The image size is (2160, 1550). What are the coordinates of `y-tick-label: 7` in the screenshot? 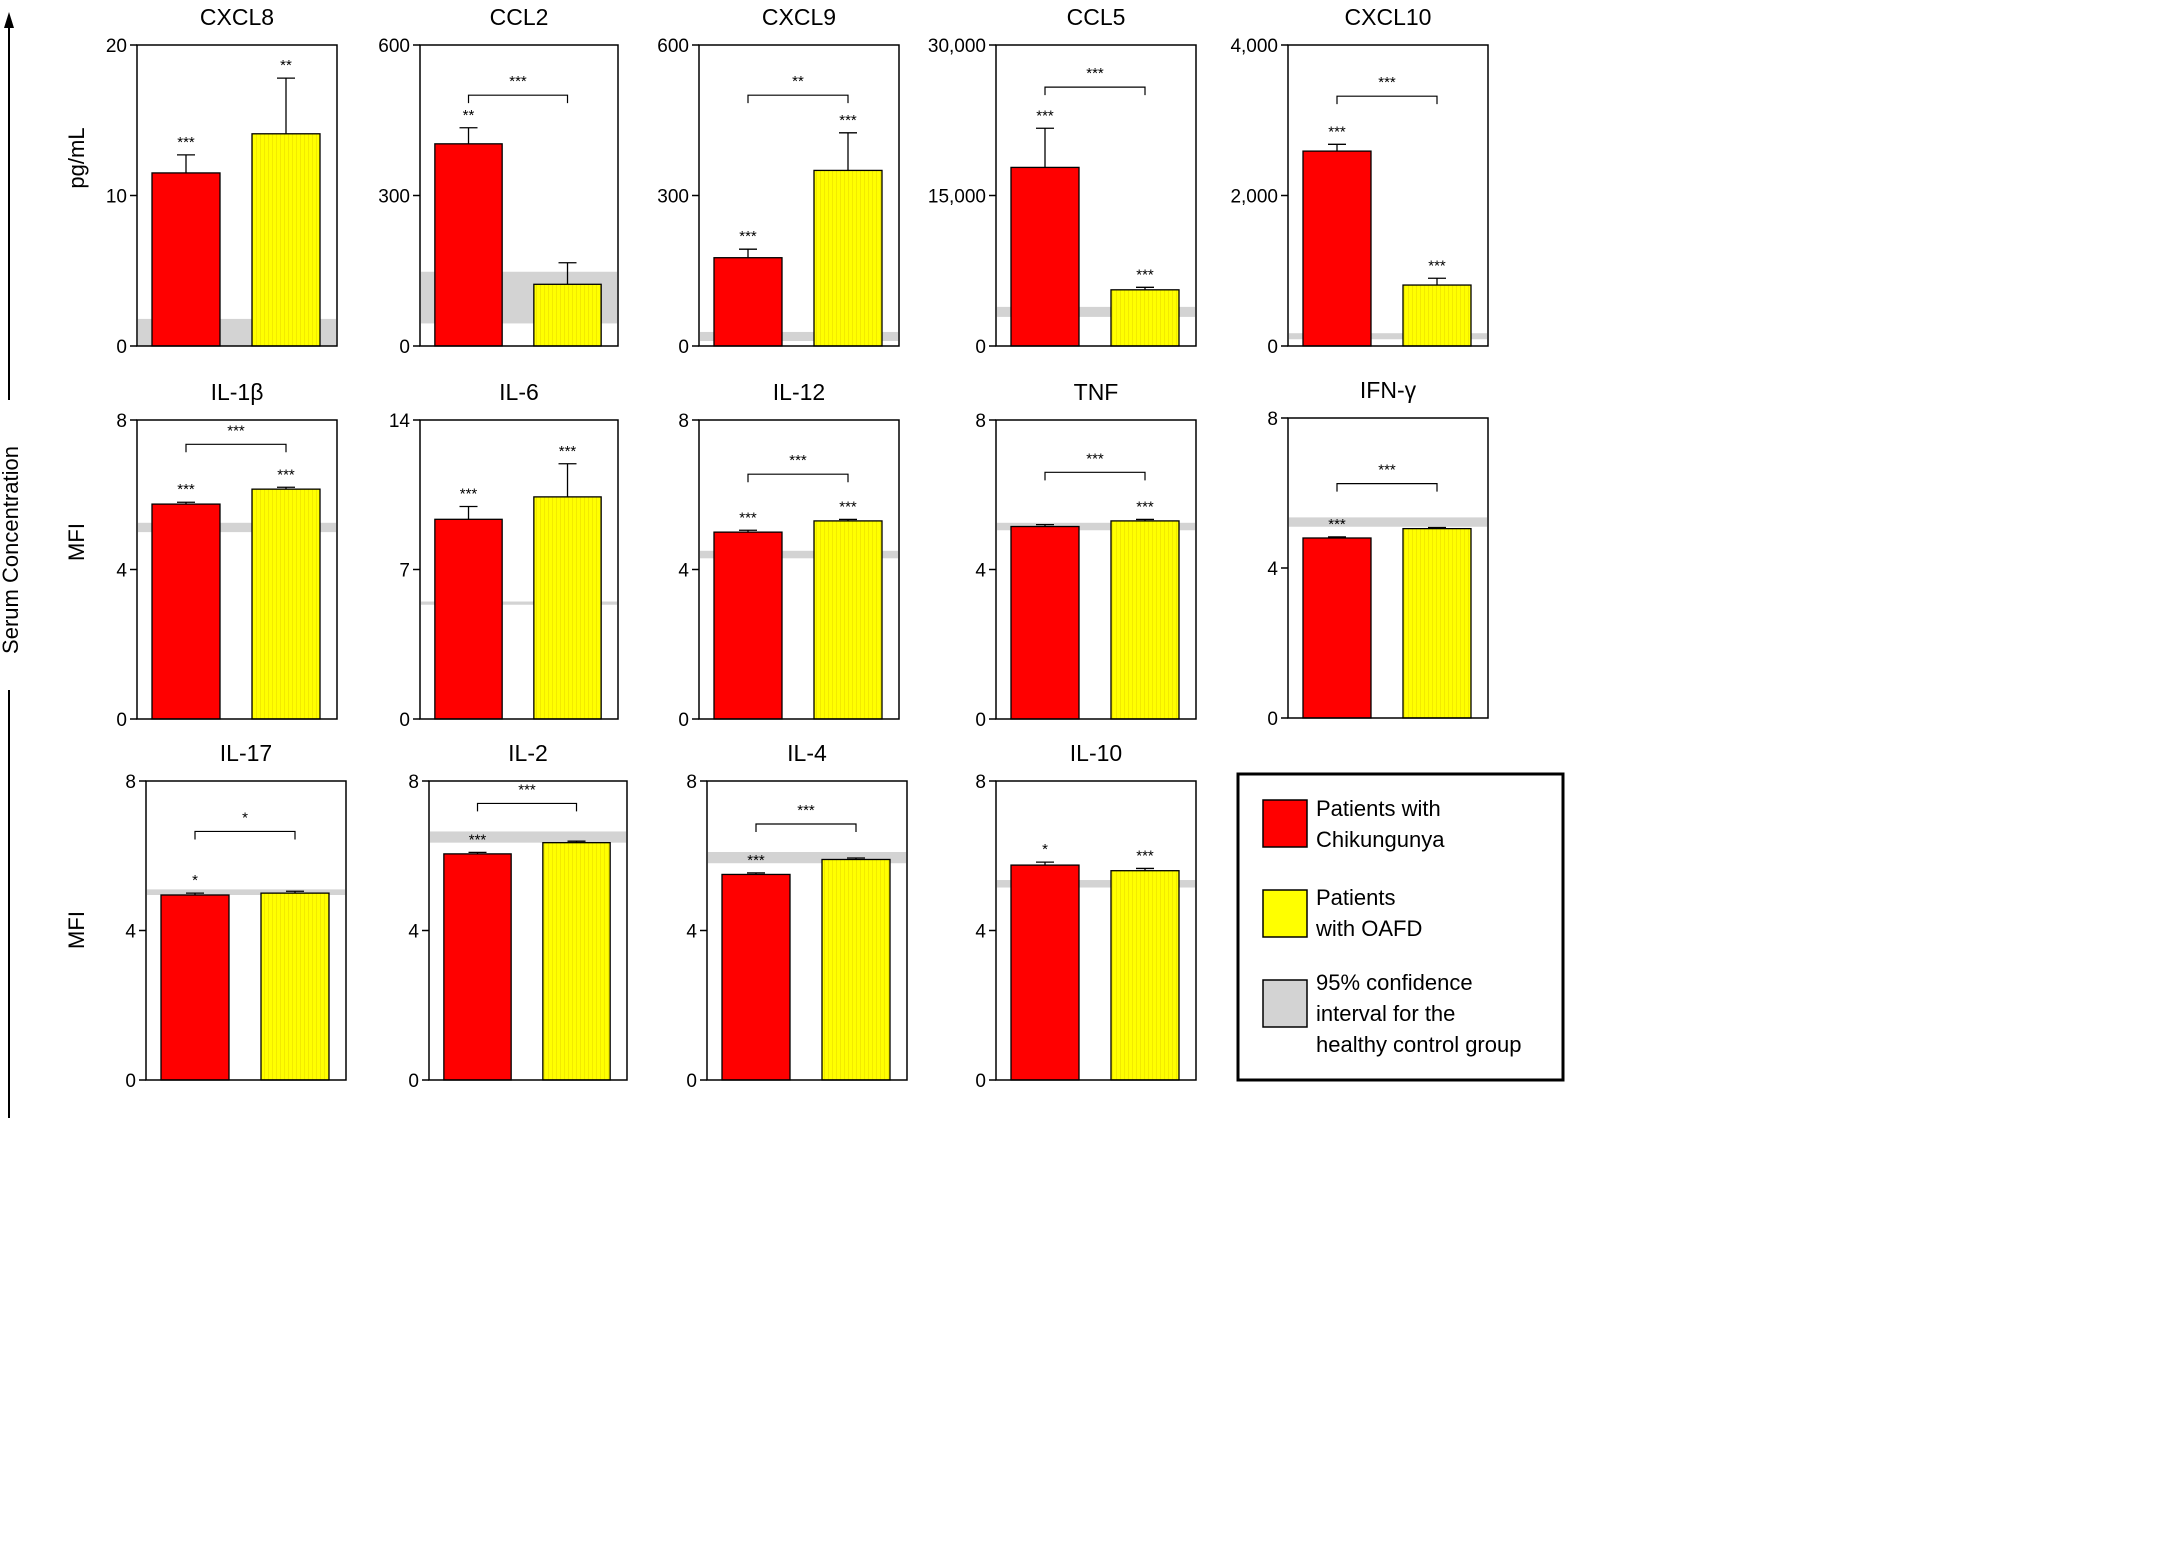 It's located at (404, 571).